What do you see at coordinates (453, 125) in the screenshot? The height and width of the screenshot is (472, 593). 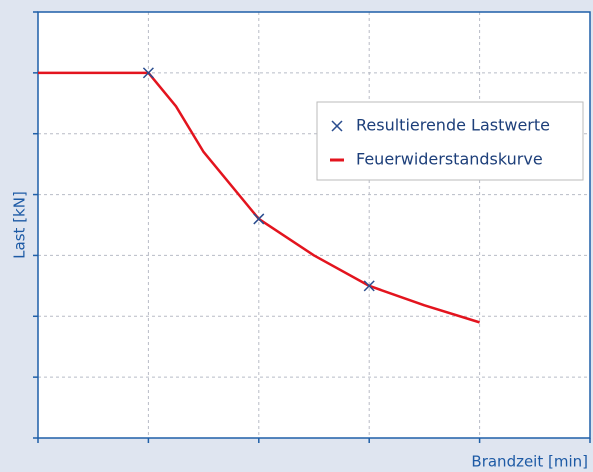 I see `legend-label: Resultierende Lastwerte` at bounding box center [453, 125].